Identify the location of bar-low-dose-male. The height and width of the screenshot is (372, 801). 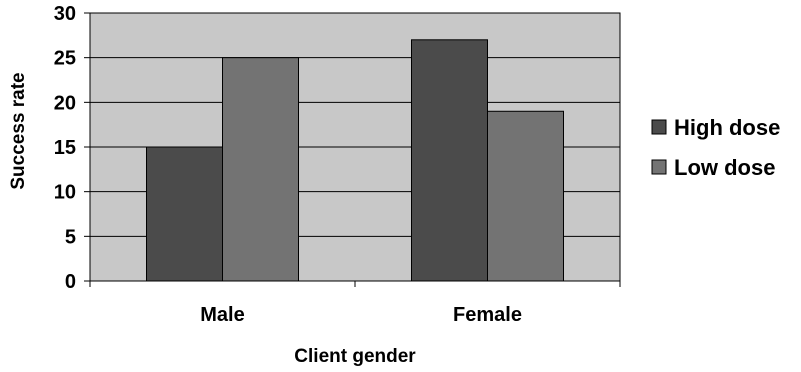
(260, 169).